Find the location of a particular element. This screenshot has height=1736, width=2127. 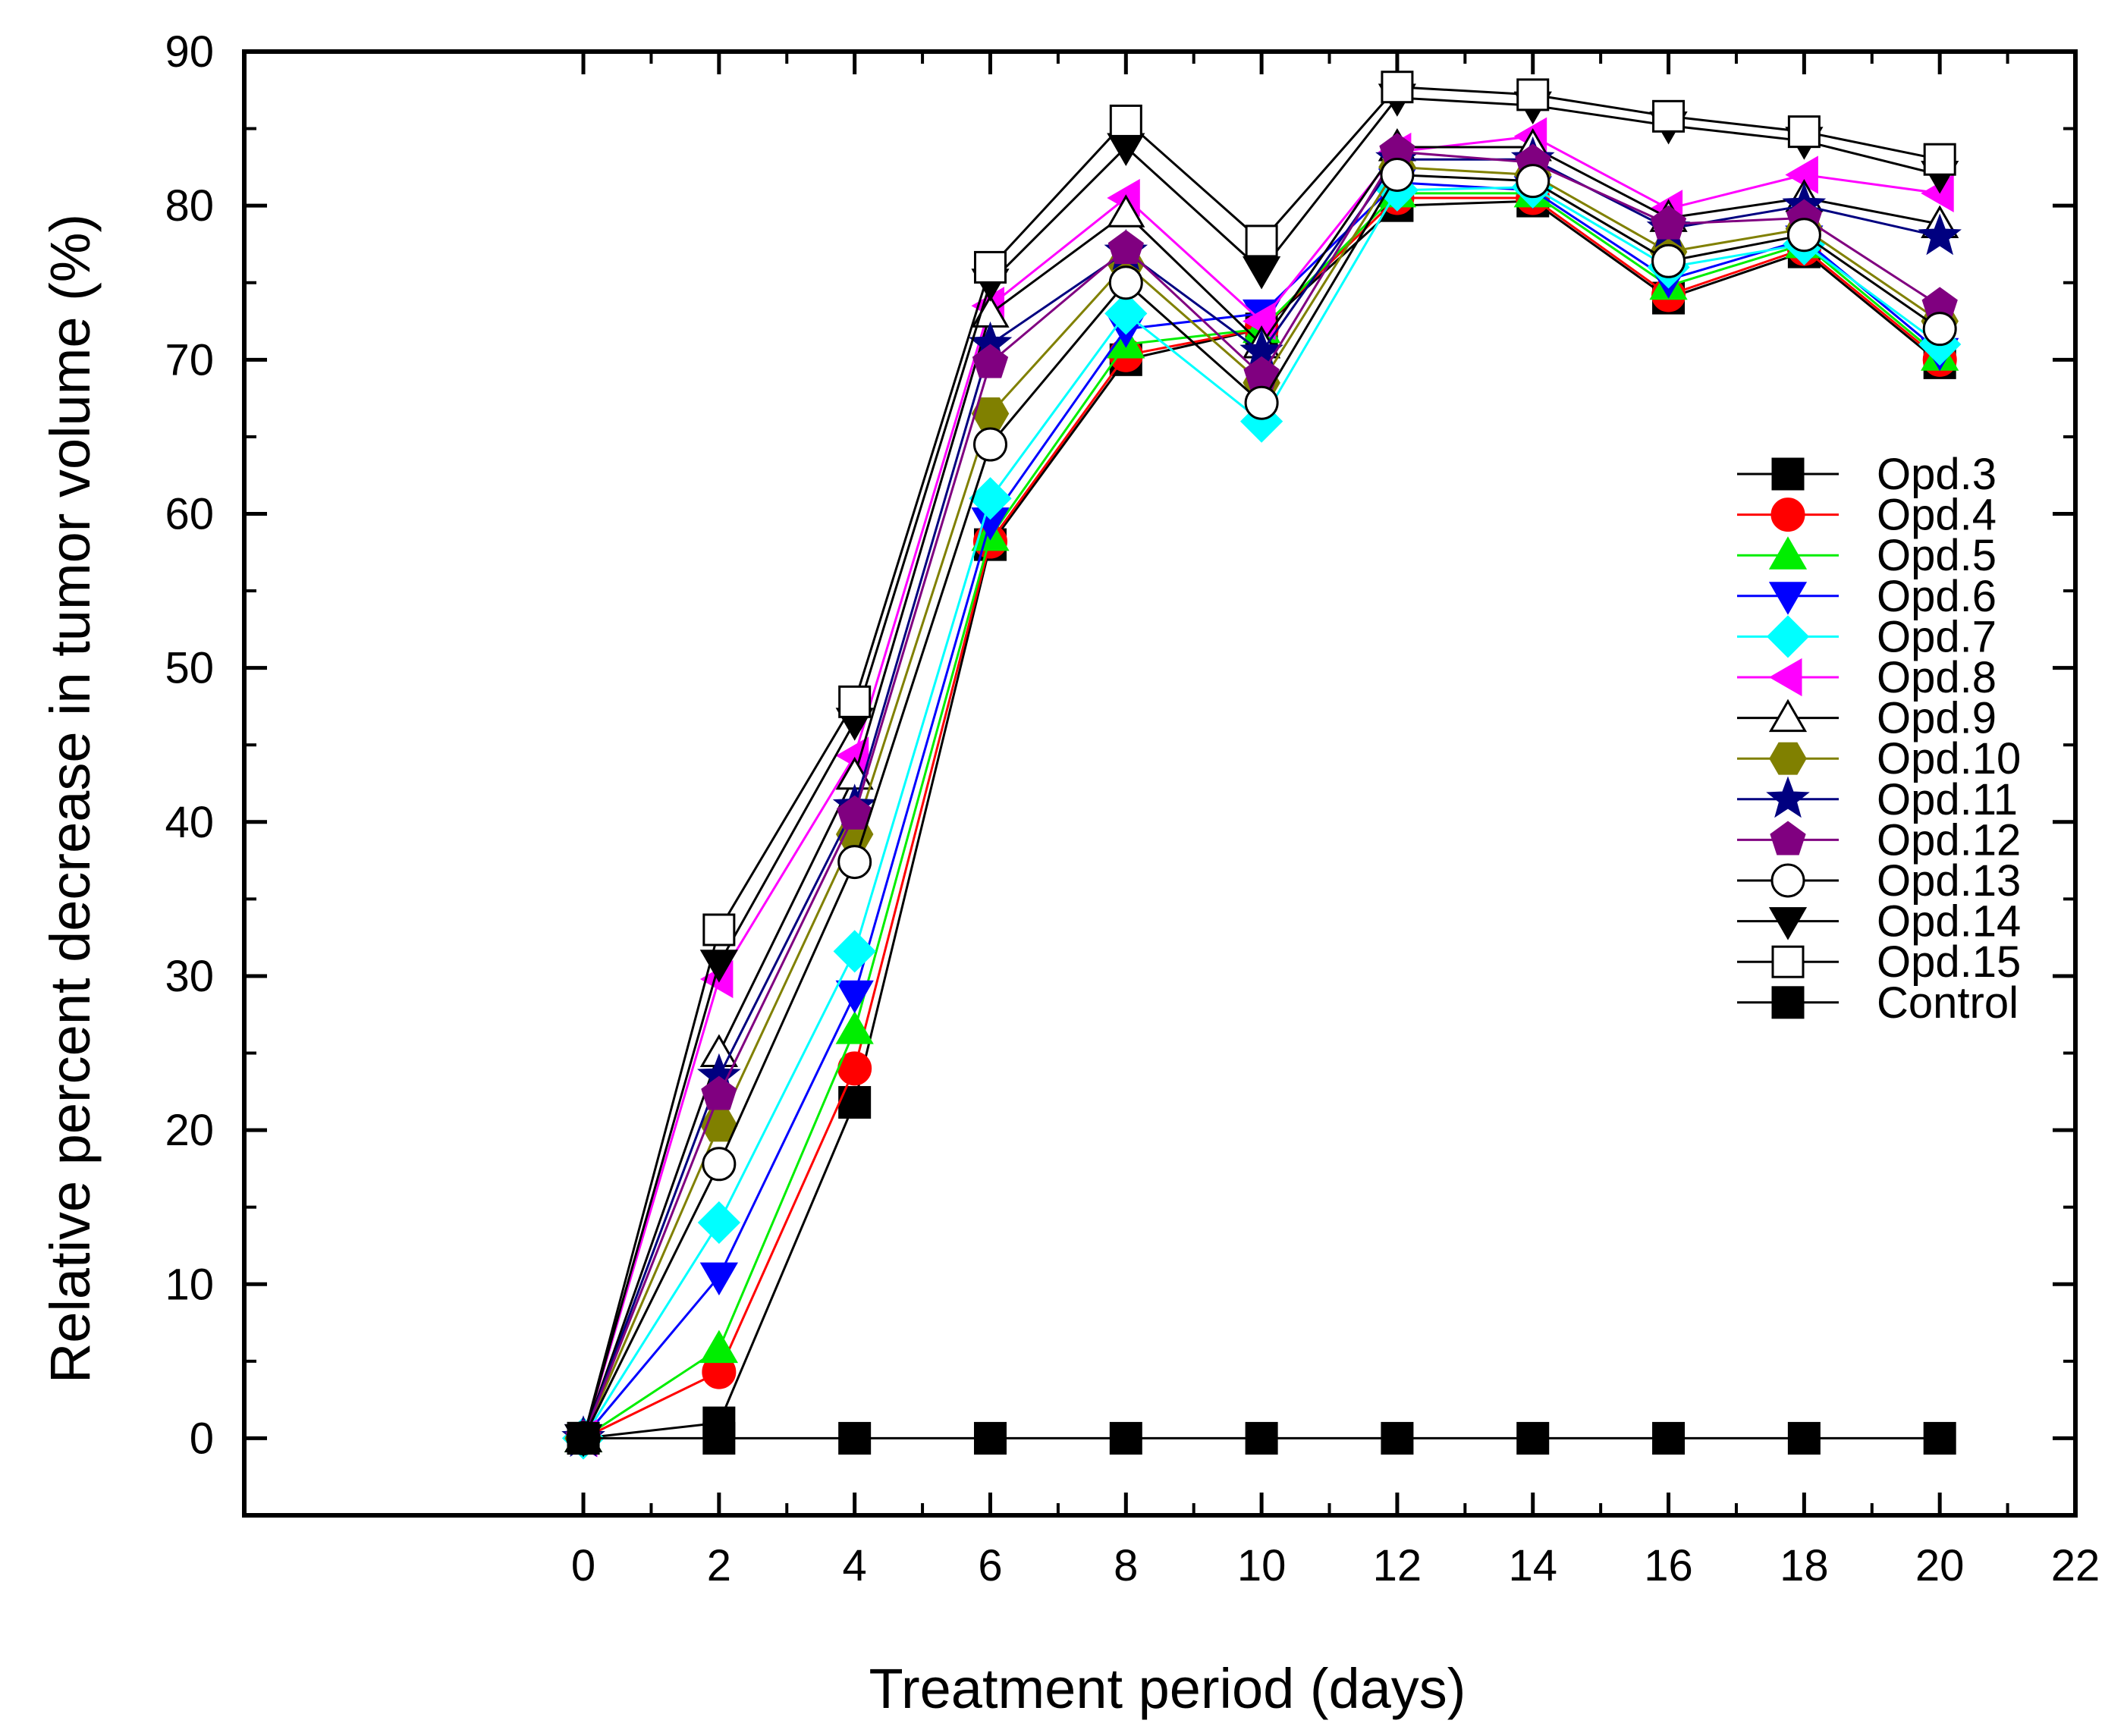

legend-label: Opd.13 is located at coordinates (1949, 881).